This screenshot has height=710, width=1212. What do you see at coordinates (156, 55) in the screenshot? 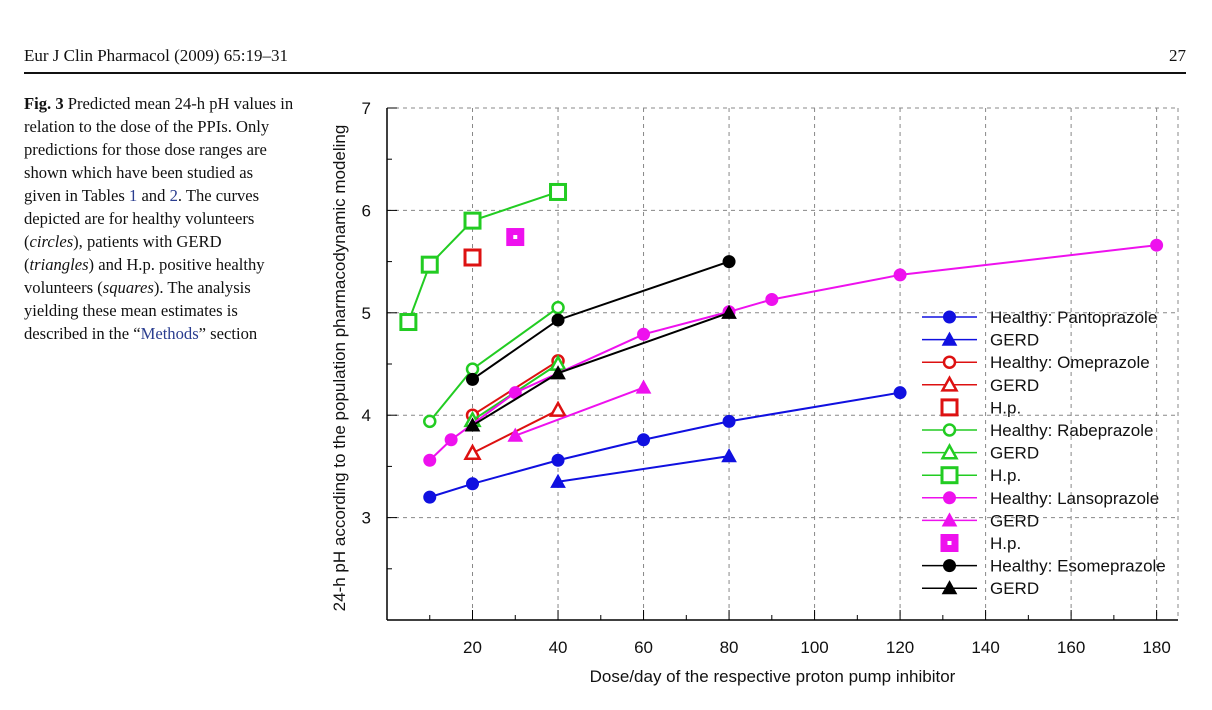
I see `journal-citation: Eur J Clin Pharmacol (2009) 65:19–31` at bounding box center [156, 55].